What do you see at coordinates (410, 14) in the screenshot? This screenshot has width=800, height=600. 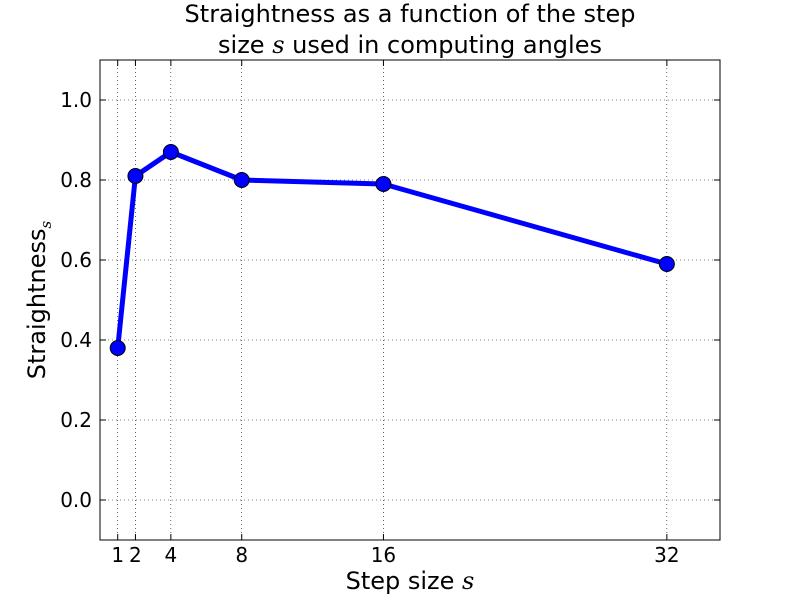 I see `chart-title-line1: Straightness as a function of the step` at bounding box center [410, 14].